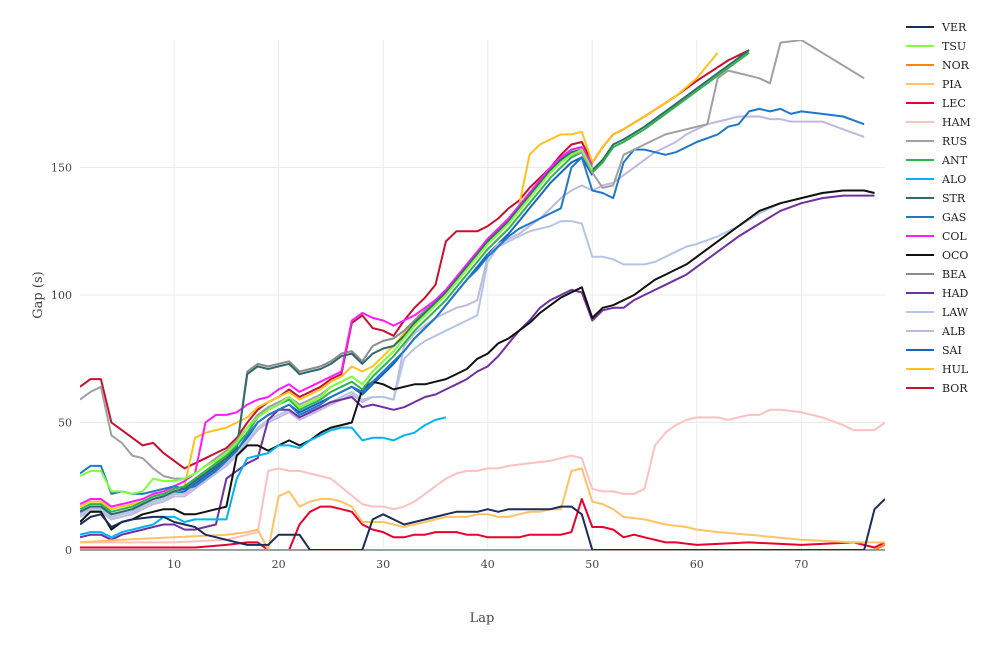 This screenshot has width=986, height=654. What do you see at coordinates (174, 564) in the screenshot?
I see `x-tick-label: 10` at bounding box center [174, 564].